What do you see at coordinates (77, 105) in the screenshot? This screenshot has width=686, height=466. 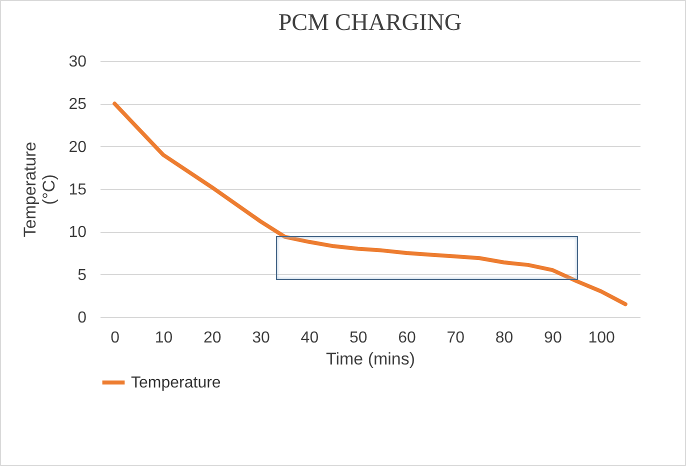 I see `y-tick-label: 25` at bounding box center [77, 105].